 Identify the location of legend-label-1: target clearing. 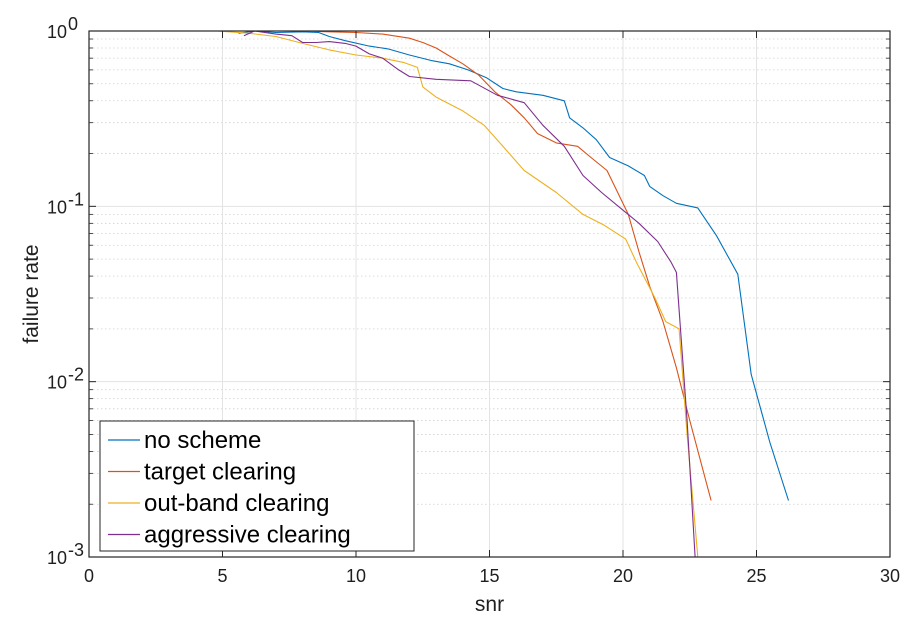
(220, 472).